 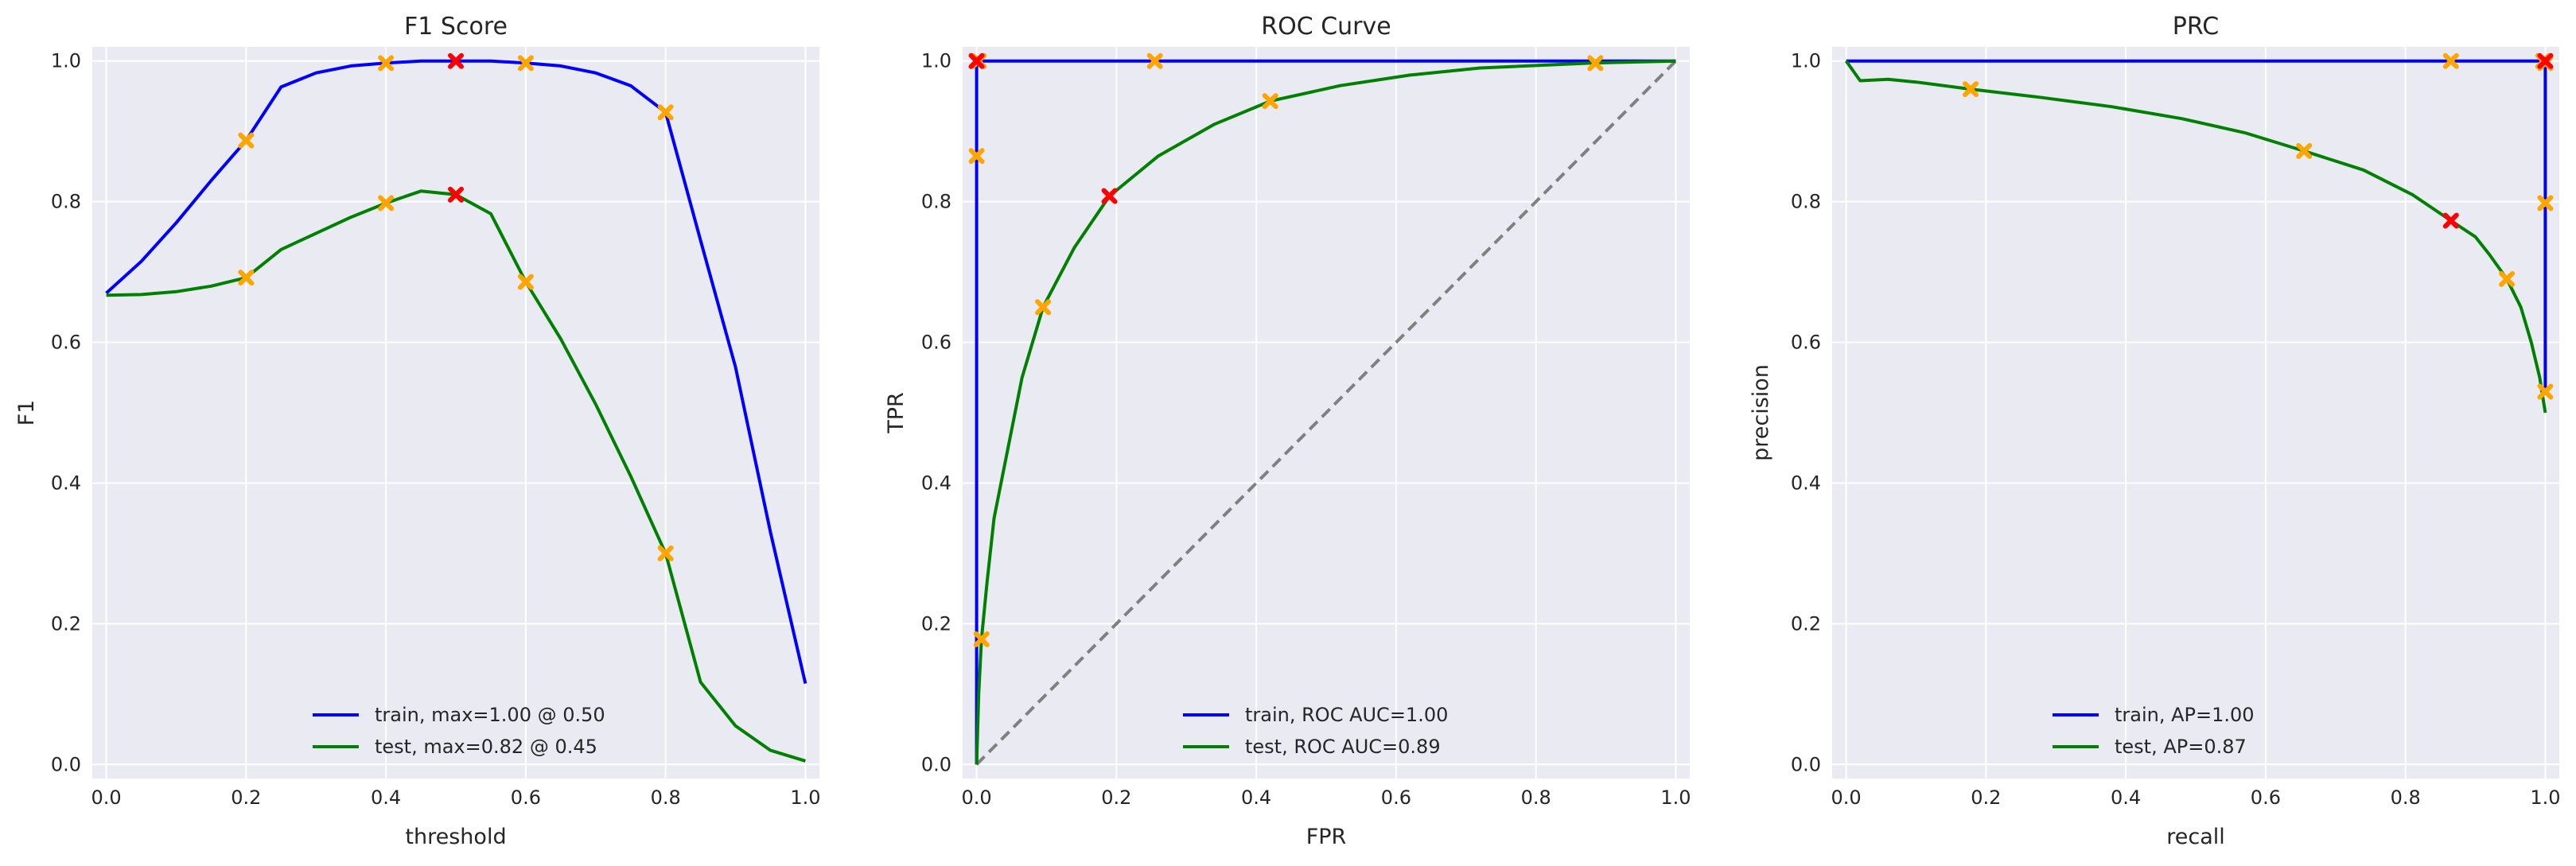 I want to click on series-line-test, so click(x=2196, y=237).